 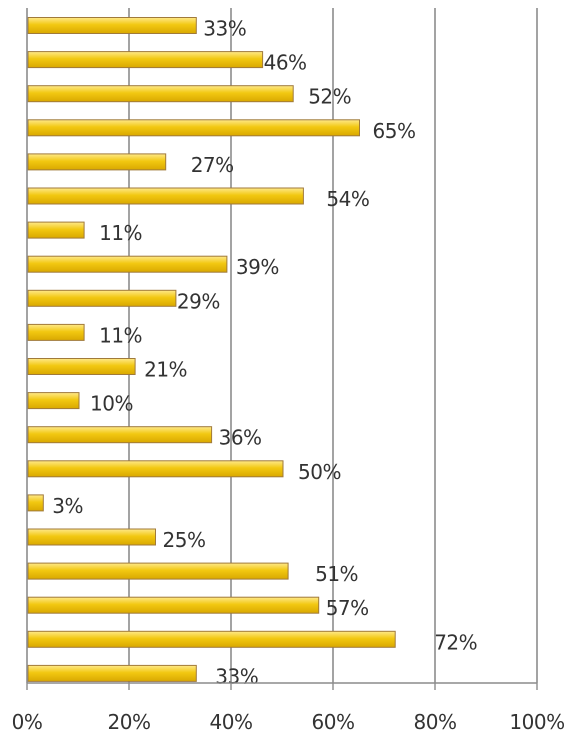 I want to click on data-label-12: 10%, so click(x=111, y=404).